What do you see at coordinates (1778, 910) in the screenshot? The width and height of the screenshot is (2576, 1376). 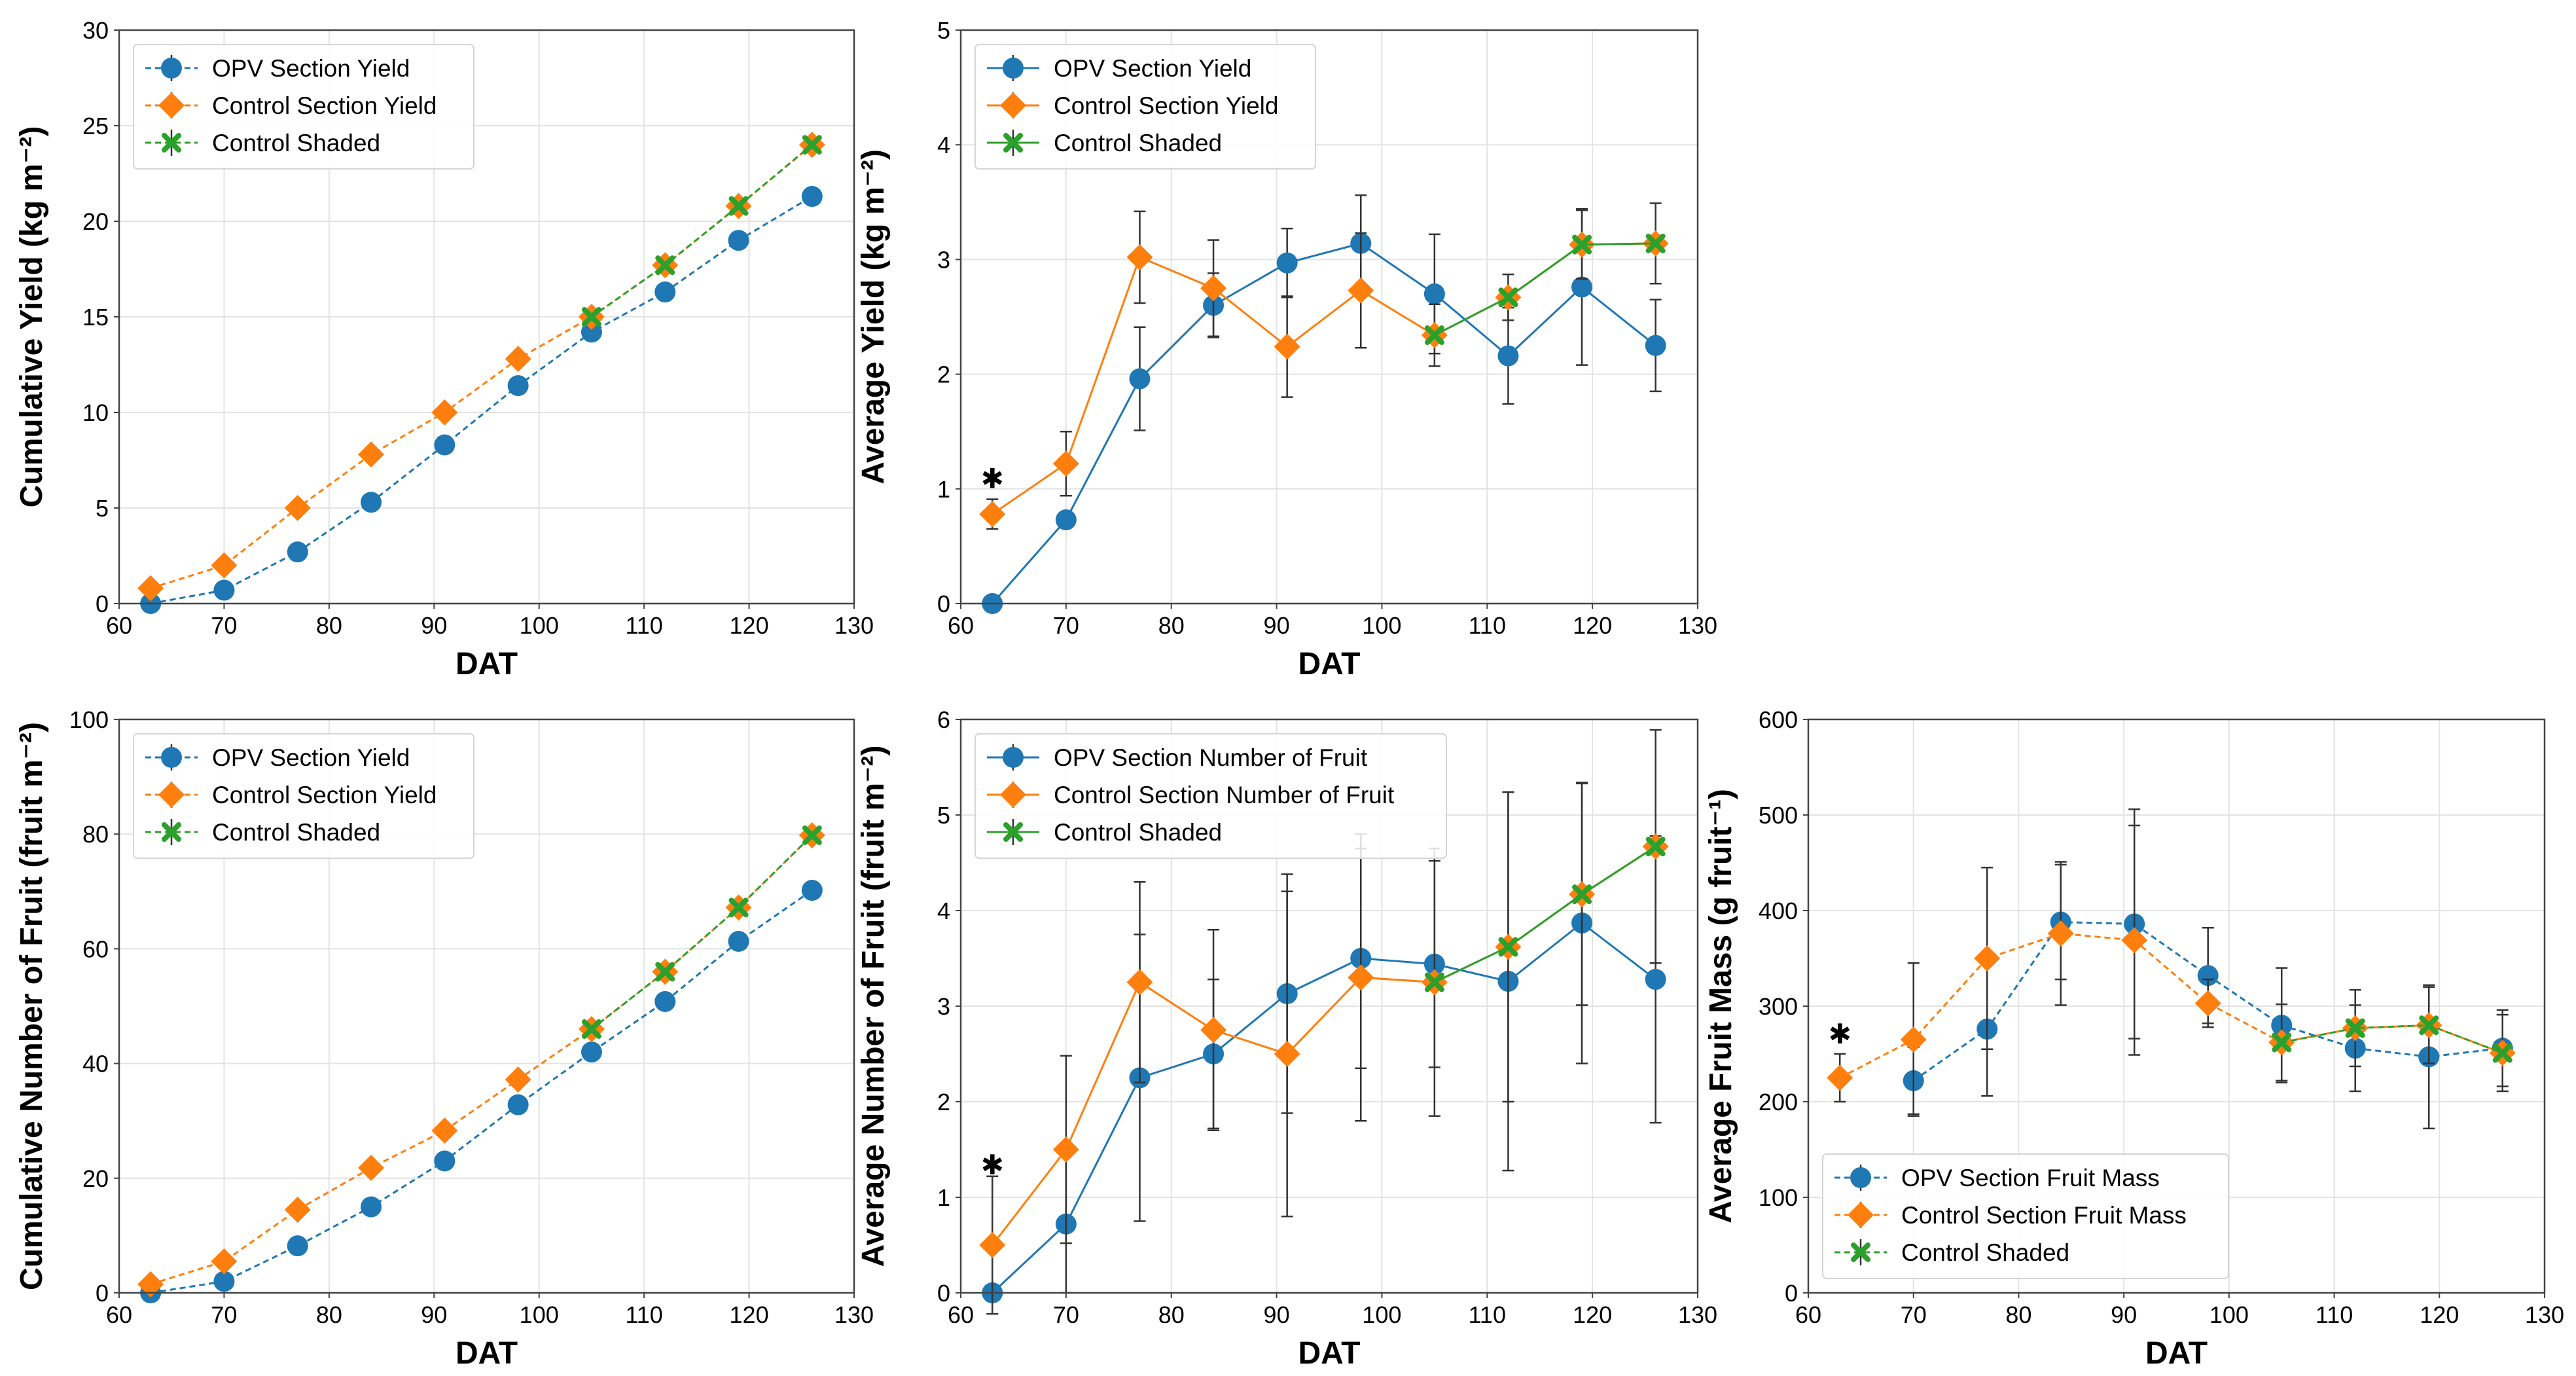 I see `y-tick-label: 400` at bounding box center [1778, 910].